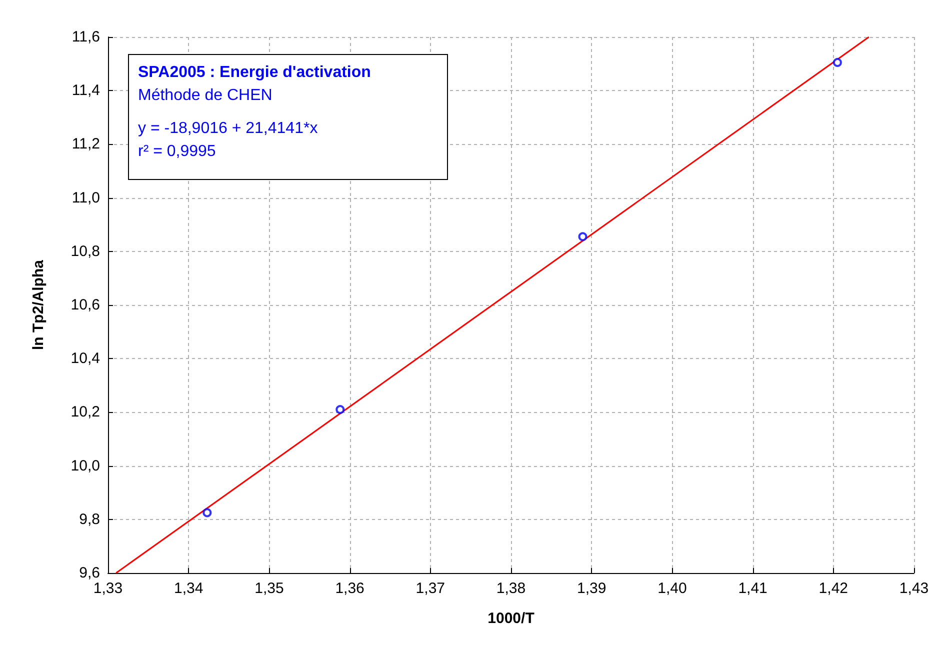  Describe the element at coordinates (672, 588) in the screenshot. I see `x-tick-label: 1,40` at that location.